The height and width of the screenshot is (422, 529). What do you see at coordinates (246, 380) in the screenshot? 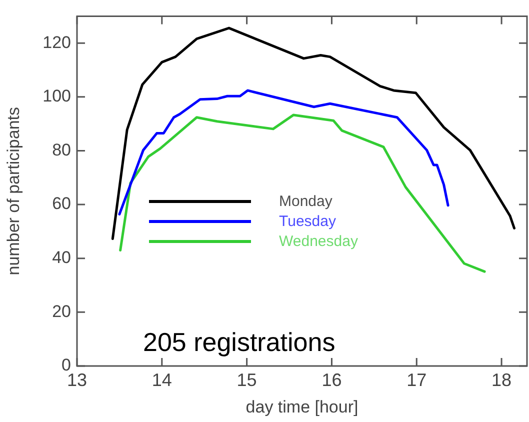
I see `x-tick-label: 15` at bounding box center [246, 380].